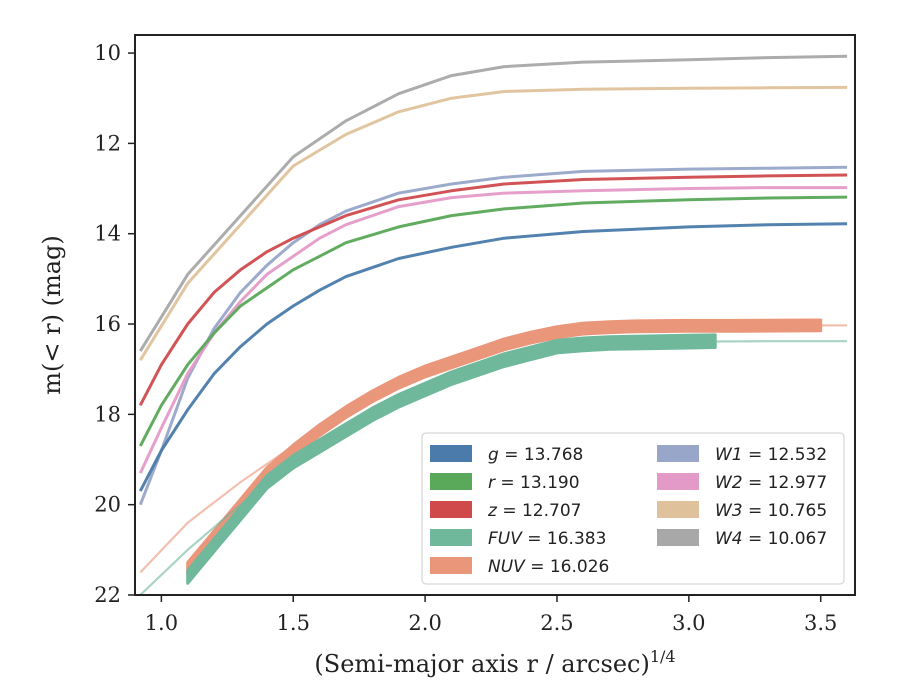 This screenshot has height=700, width=900. I want to click on legend-label-fuv: FUV = 16.383, so click(547, 539).